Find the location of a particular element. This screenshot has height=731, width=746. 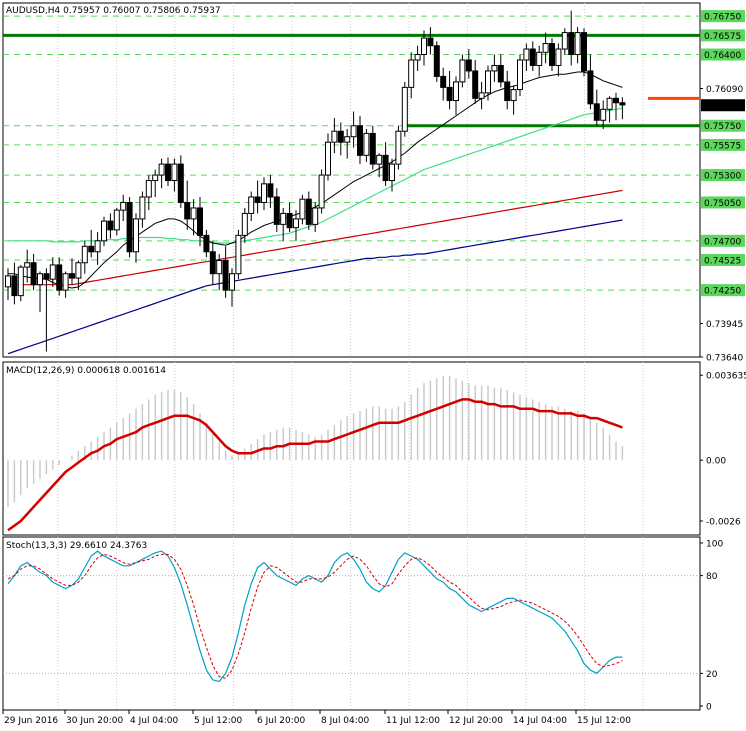

price-tick-label: 0.76090 is located at coordinates (724, 90).